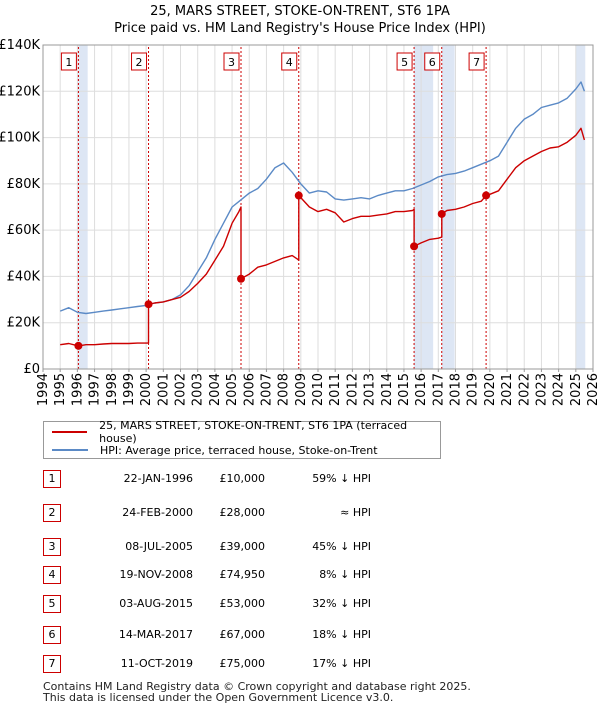 The width and height of the screenshot is (600, 710). I want to click on x-tick-label: 2016, so click(421, 389).